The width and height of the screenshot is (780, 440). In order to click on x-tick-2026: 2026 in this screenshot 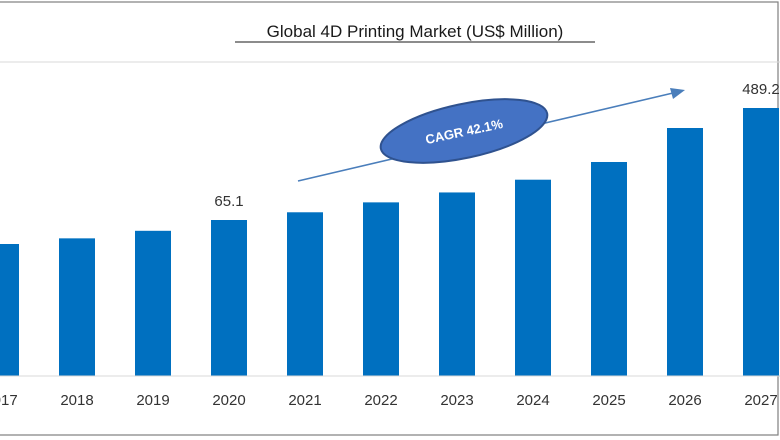, I will do `click(684, 400)`.